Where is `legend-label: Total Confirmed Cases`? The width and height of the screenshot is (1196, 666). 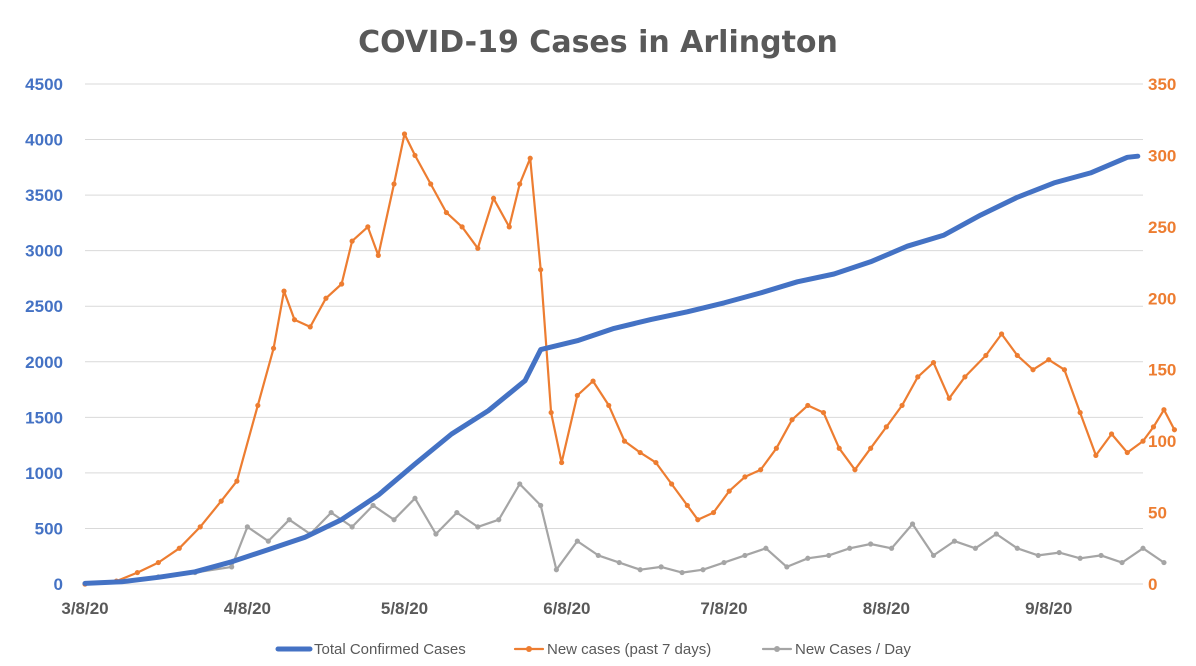 legend-label: Total Confirmed Cases is located at coordinates (390, 649).